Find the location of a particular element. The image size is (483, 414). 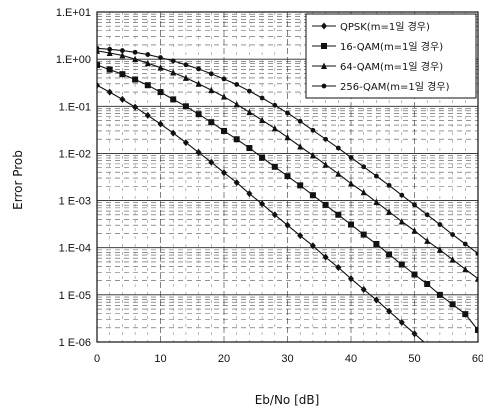

y-tick-label: 1.E+00 is located at coordinates (73, 60).